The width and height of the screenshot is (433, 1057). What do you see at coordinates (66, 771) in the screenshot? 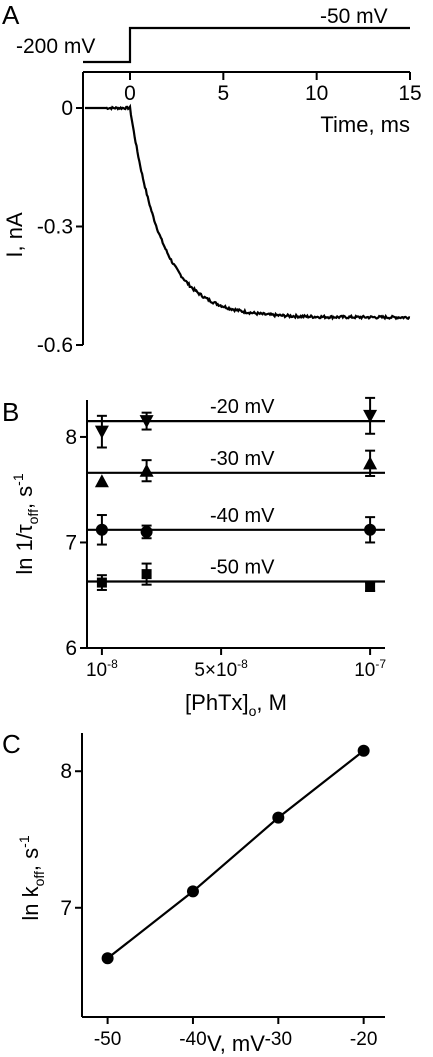
I see `c-y-tick-label: 8` at bounding box center [66, 771].